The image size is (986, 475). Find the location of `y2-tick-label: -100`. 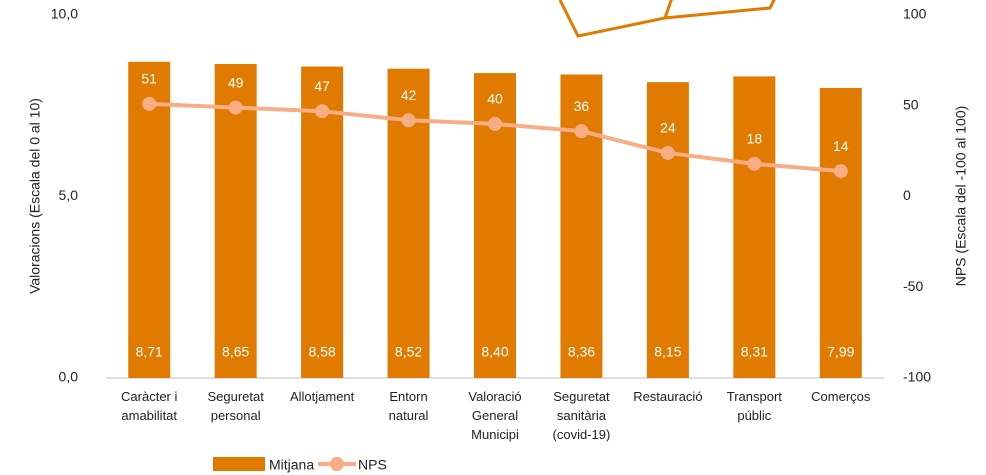

y2-tick-label: -100 is located at coordinates (917, 377).